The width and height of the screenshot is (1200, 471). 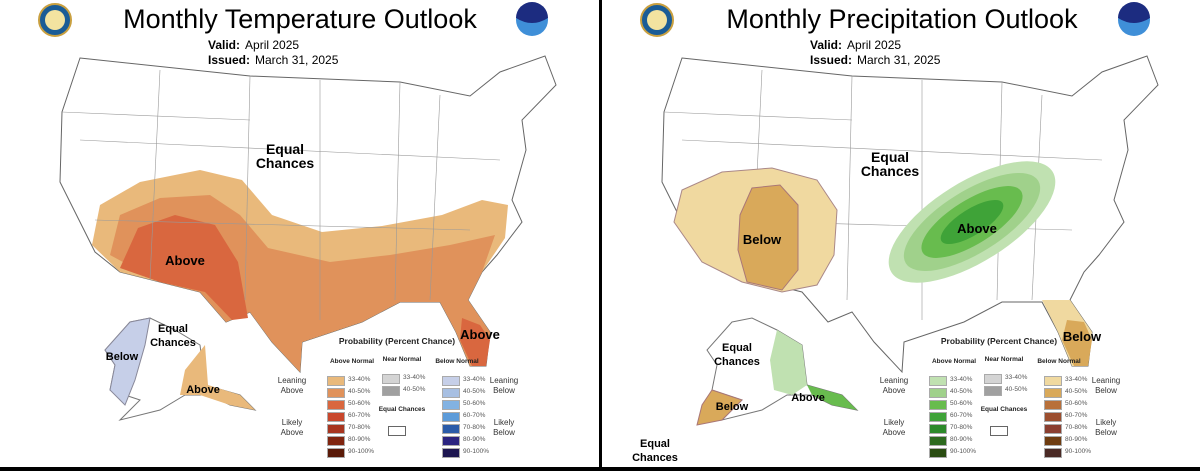 I want to click on label-above-sw: Above, so click(x=185, y=260).